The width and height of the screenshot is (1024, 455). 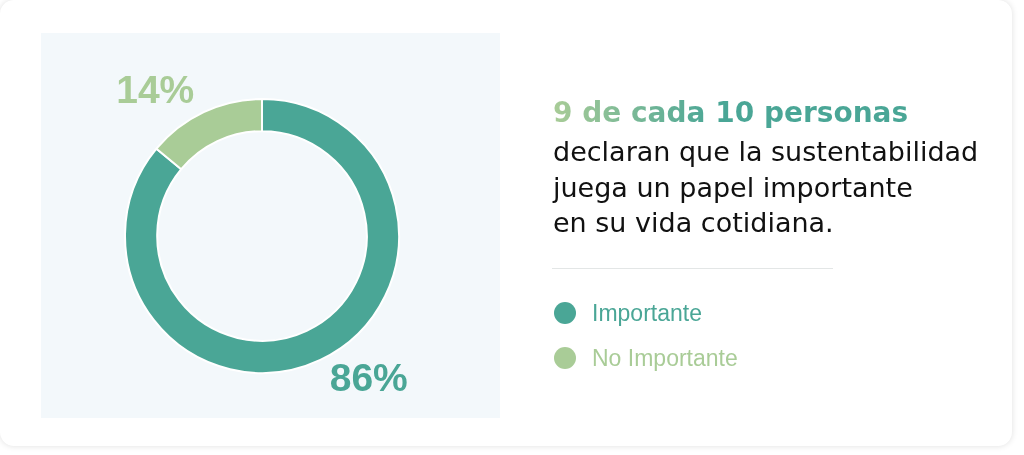 What do you see at coordinates (731, 113) in the screenshot?
I see `text: 9 de cada 10 personas` at bounding box center [731, 113].